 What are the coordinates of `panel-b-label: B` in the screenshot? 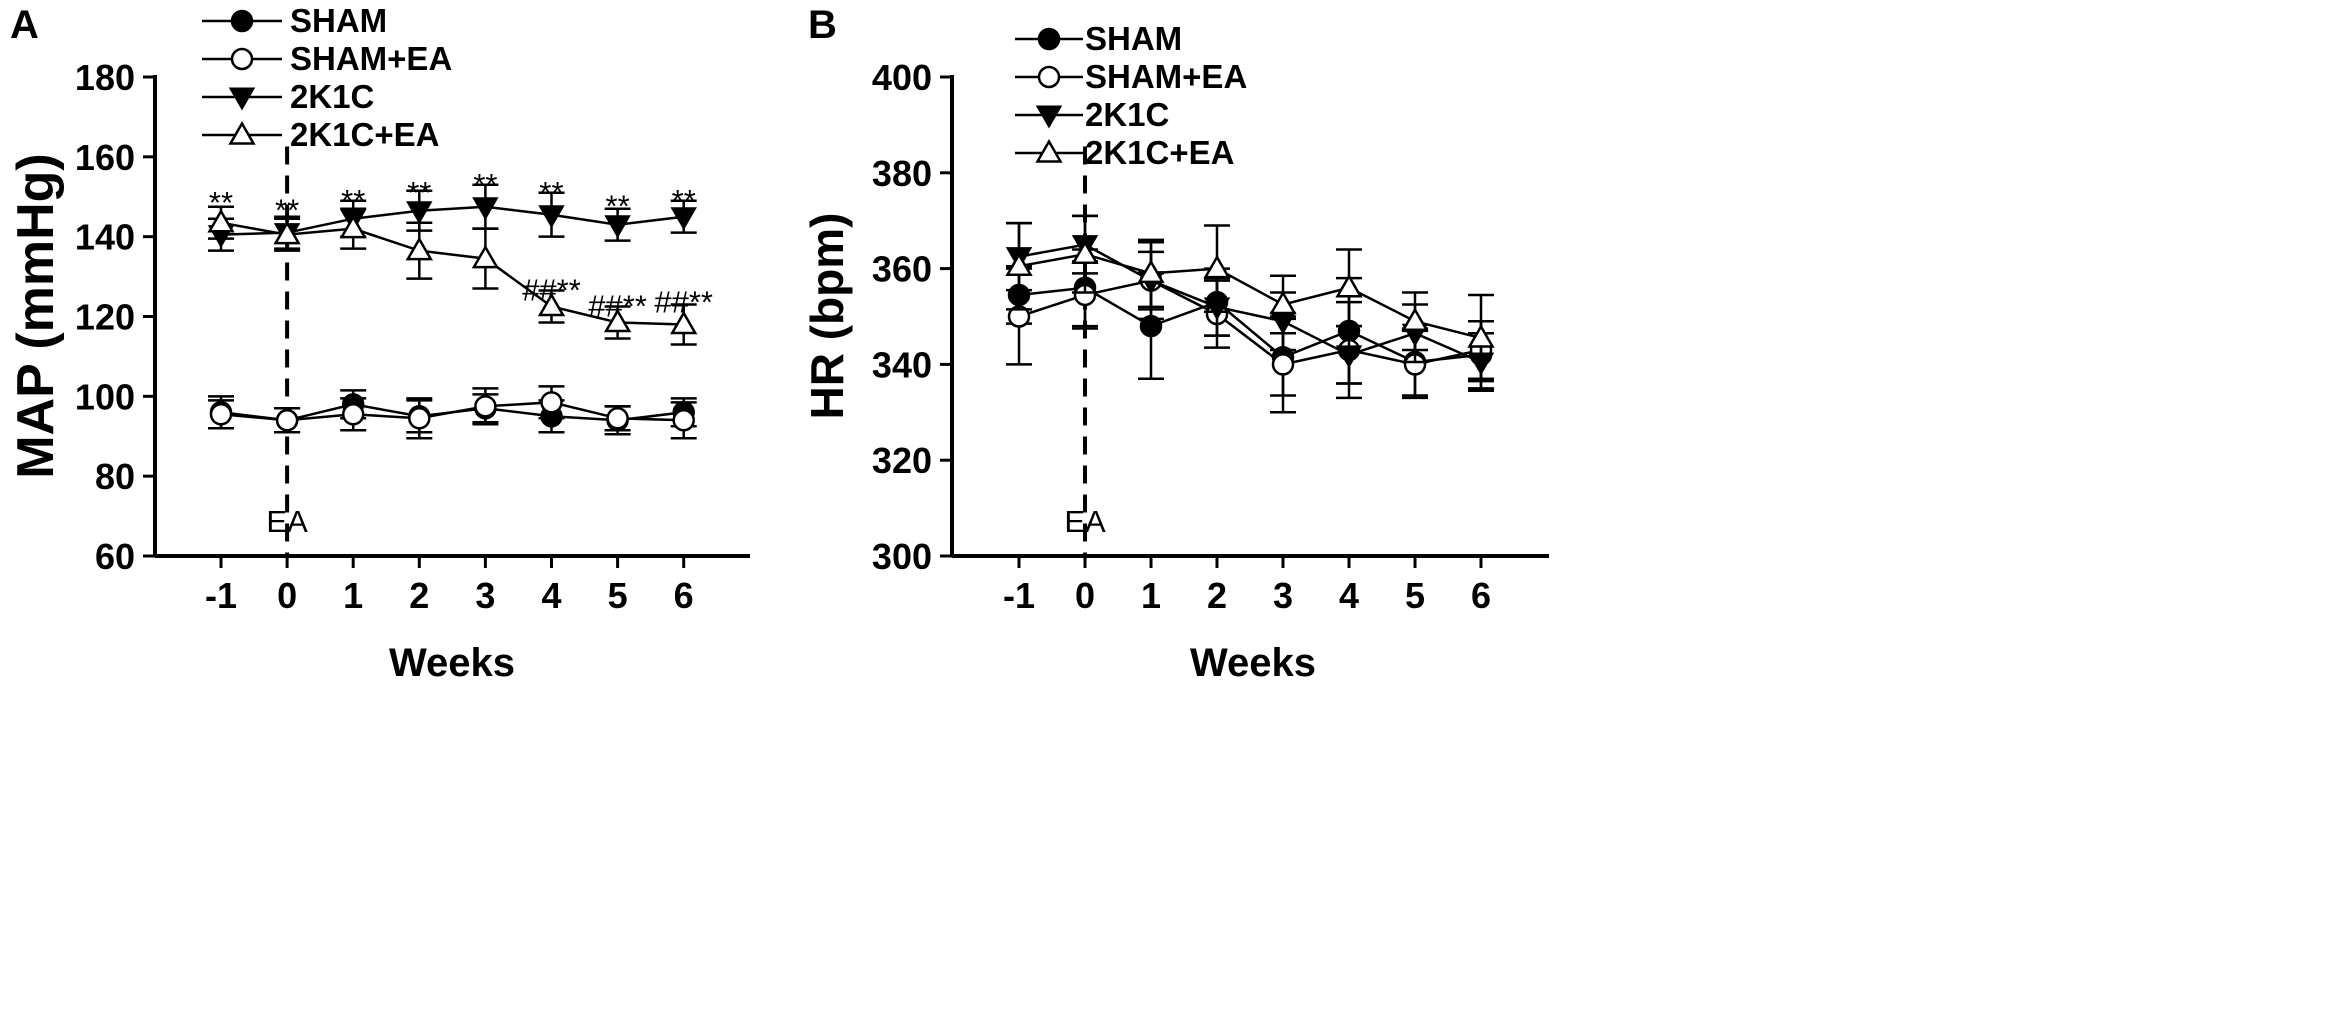 It's located at (822, 25).